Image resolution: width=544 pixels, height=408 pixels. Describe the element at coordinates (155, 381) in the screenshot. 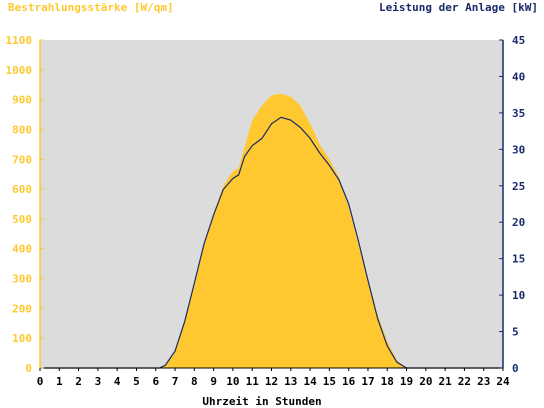

I see `x-axis-tick-label: 6` at that location.